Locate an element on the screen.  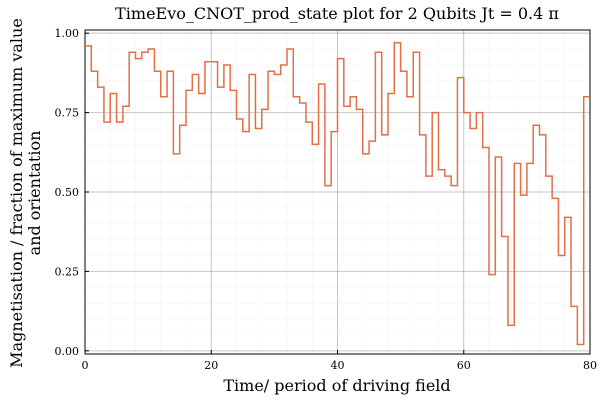
x-tick-label: 20 is located at coordinates (211, 365).